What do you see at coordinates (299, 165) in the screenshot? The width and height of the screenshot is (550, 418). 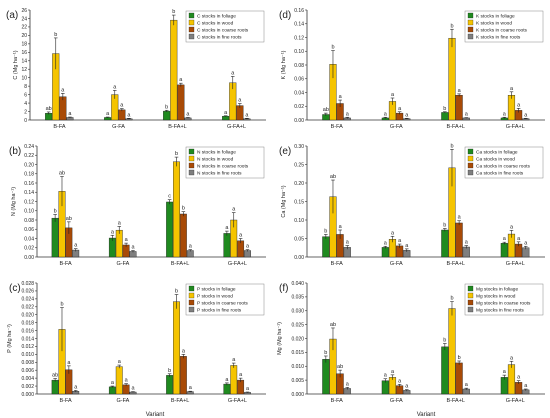 I see `y-tick-label: 0.25` at bounding box center [299, 165].